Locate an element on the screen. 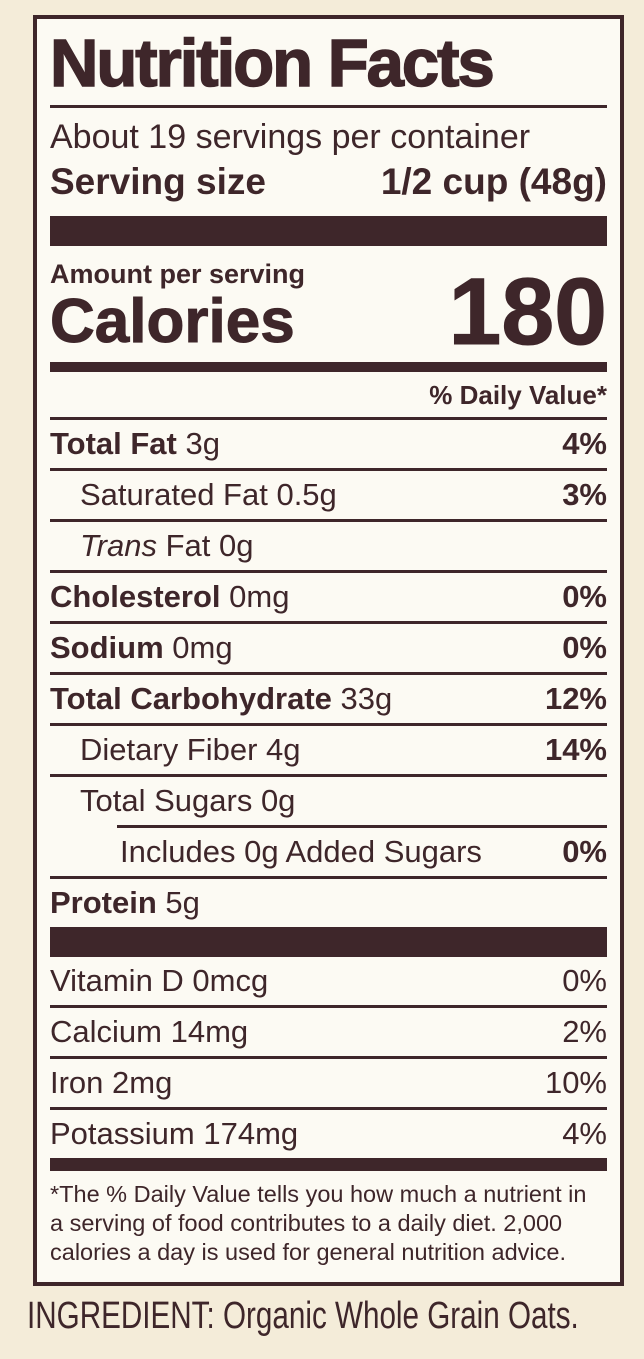 This screenshot has width=644, height=1359. vitamin-row-vitamin-d: Vitamin D 0mcg 0% is located at coordinates (328, 981).